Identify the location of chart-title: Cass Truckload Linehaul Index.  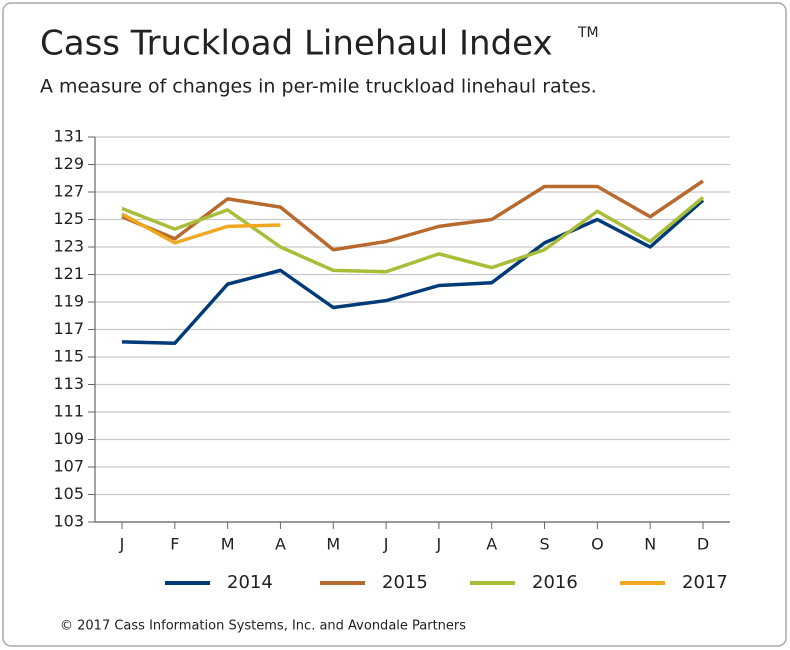
(296, 44).